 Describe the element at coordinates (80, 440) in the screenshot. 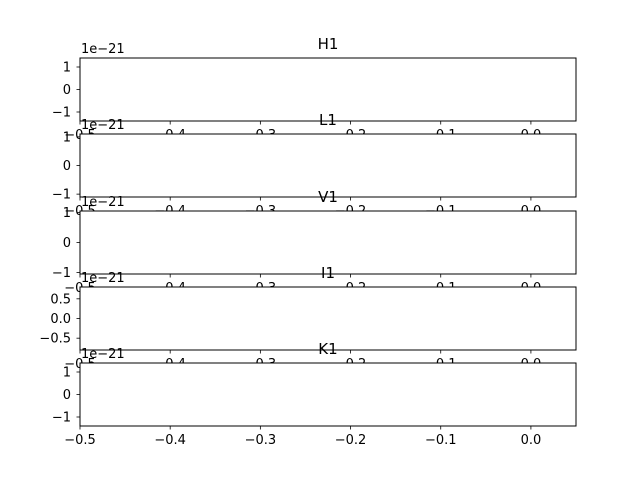

I see `x-tick-label-5-0: −0.5` at that location.